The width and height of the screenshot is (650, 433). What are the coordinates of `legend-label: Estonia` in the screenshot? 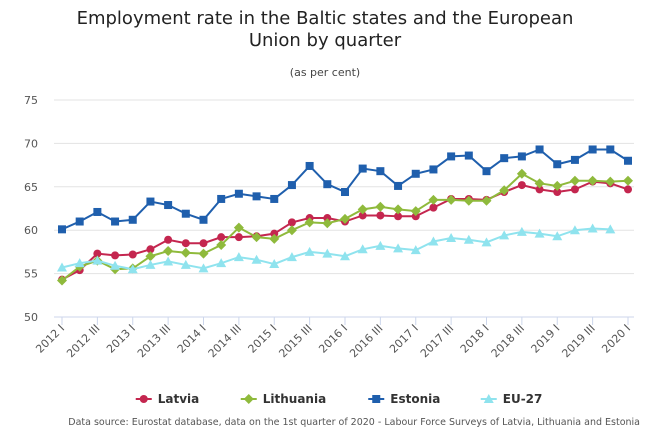 It's located at (415, 399).